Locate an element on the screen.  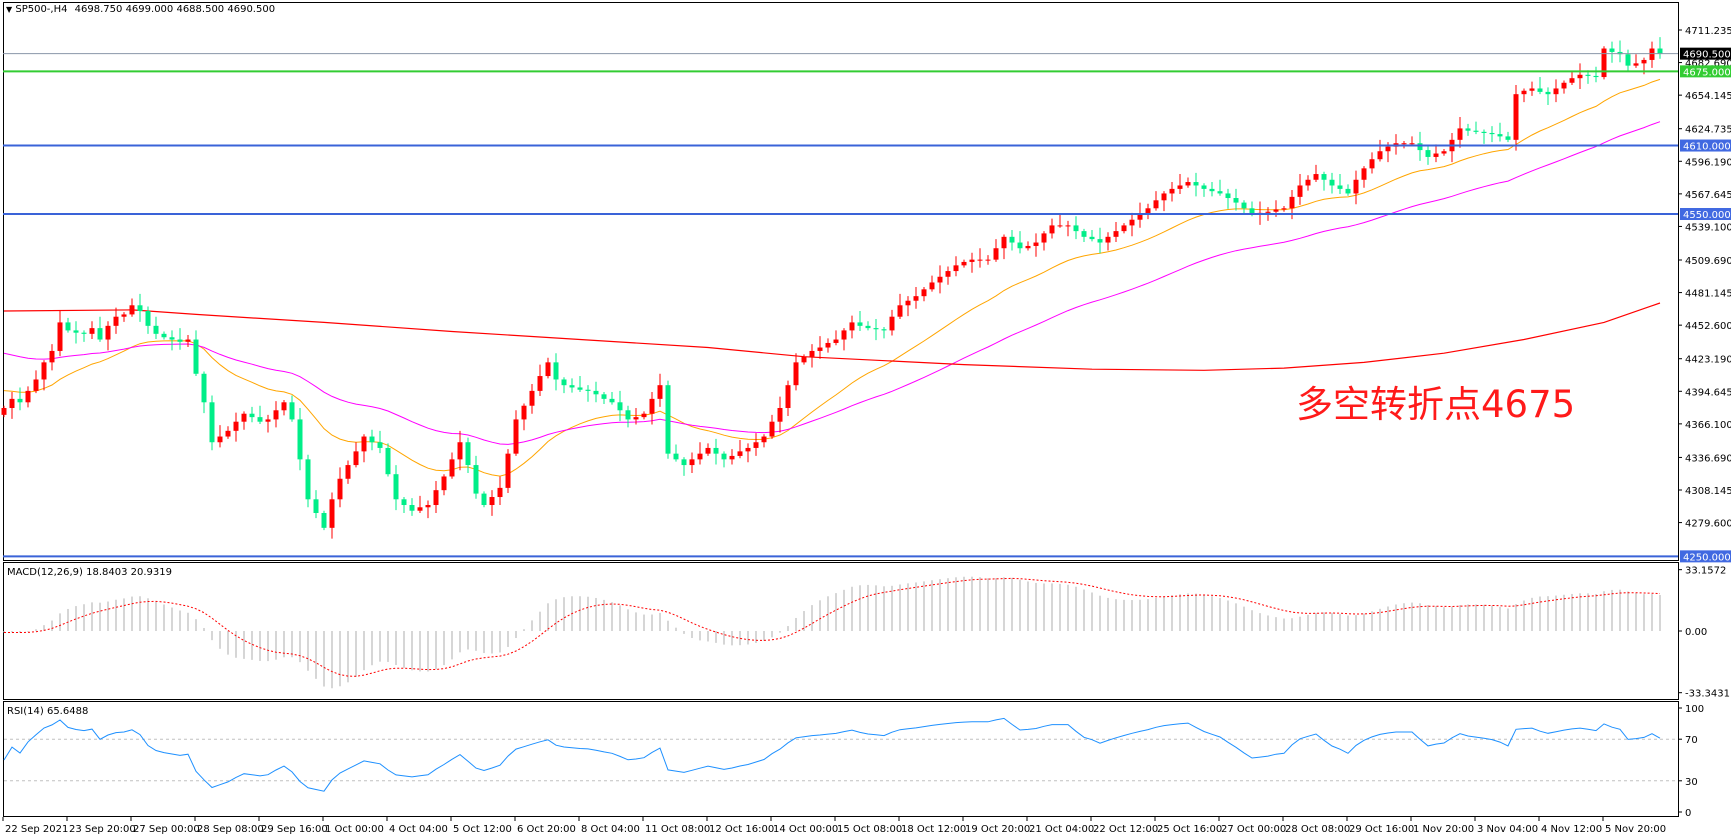
time-tick-label: 23 Sep 20:00 is located at coordinates (102, 829).